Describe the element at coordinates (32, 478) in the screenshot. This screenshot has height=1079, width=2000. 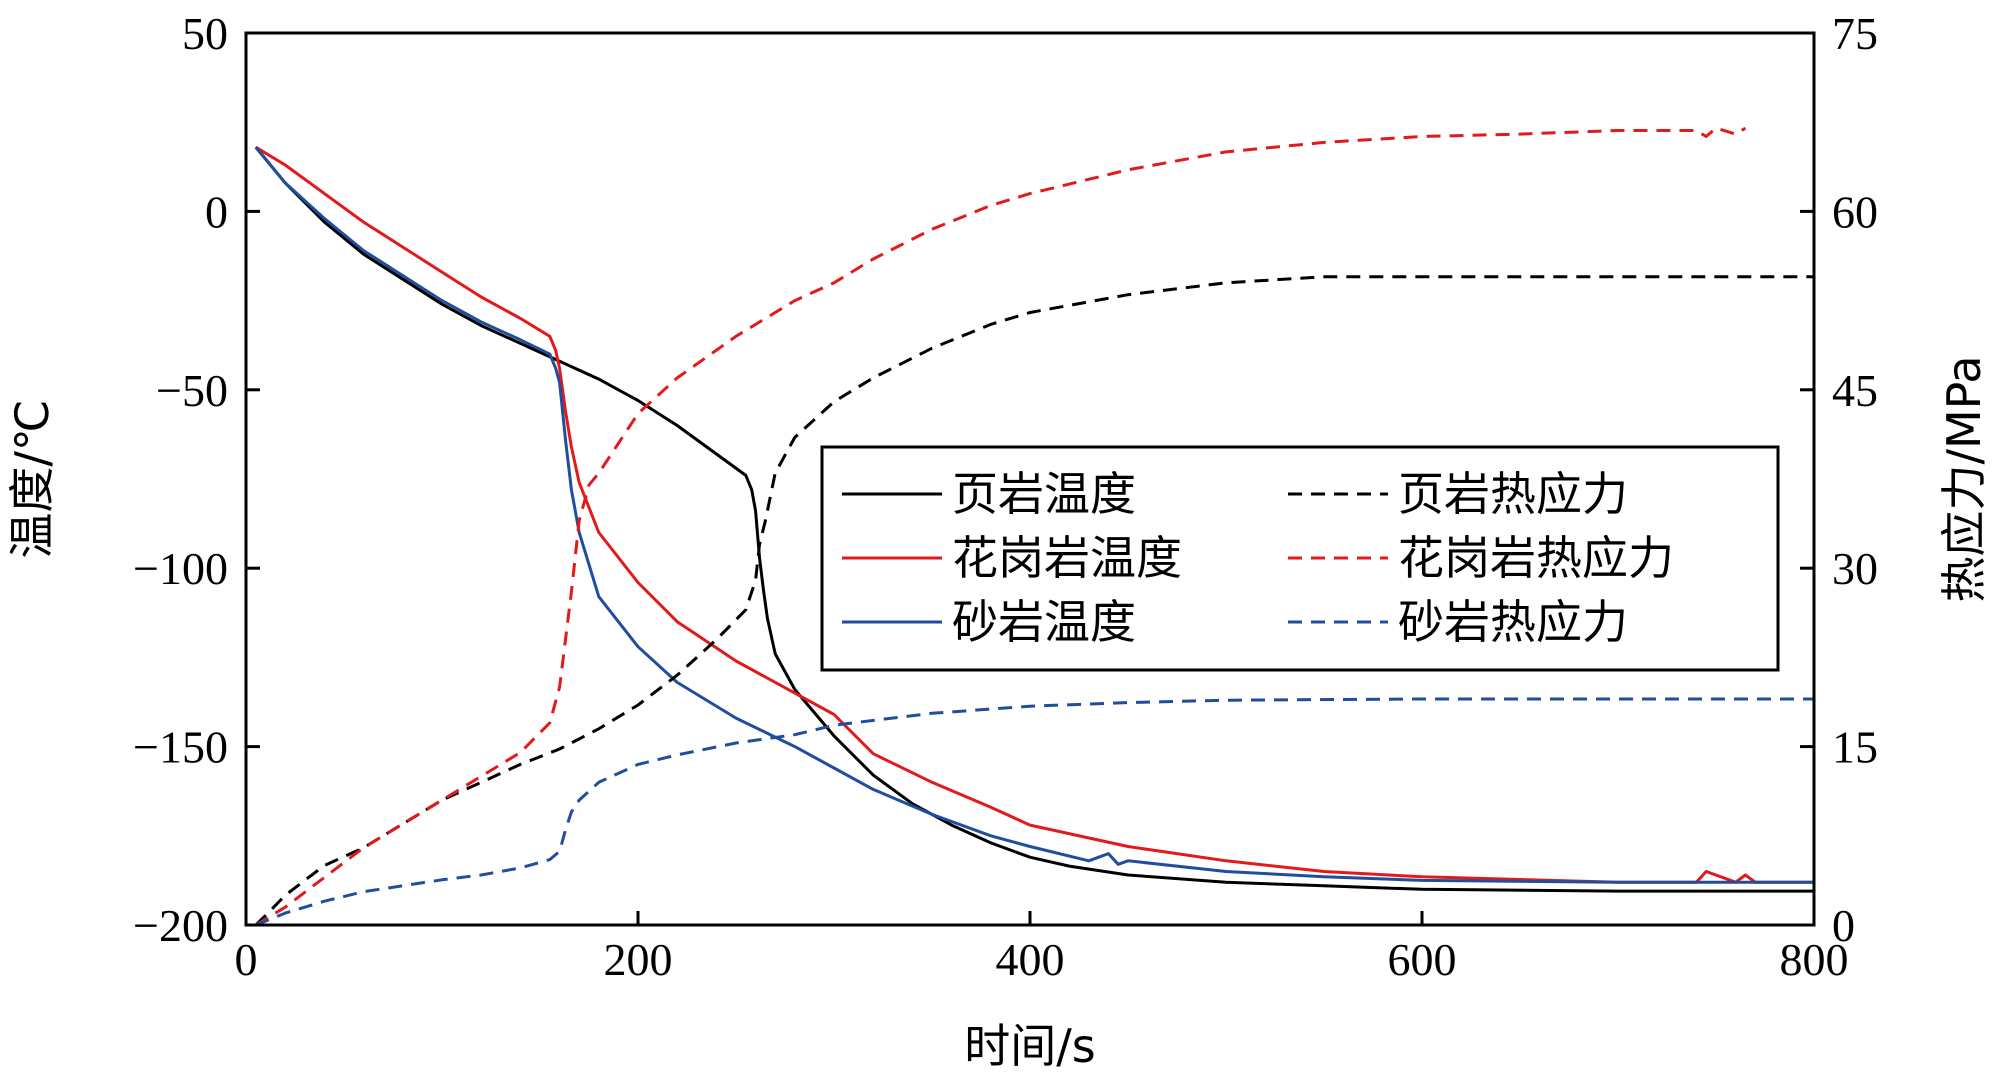
I see `y-axis-left-label: 温度/℃` at that location.